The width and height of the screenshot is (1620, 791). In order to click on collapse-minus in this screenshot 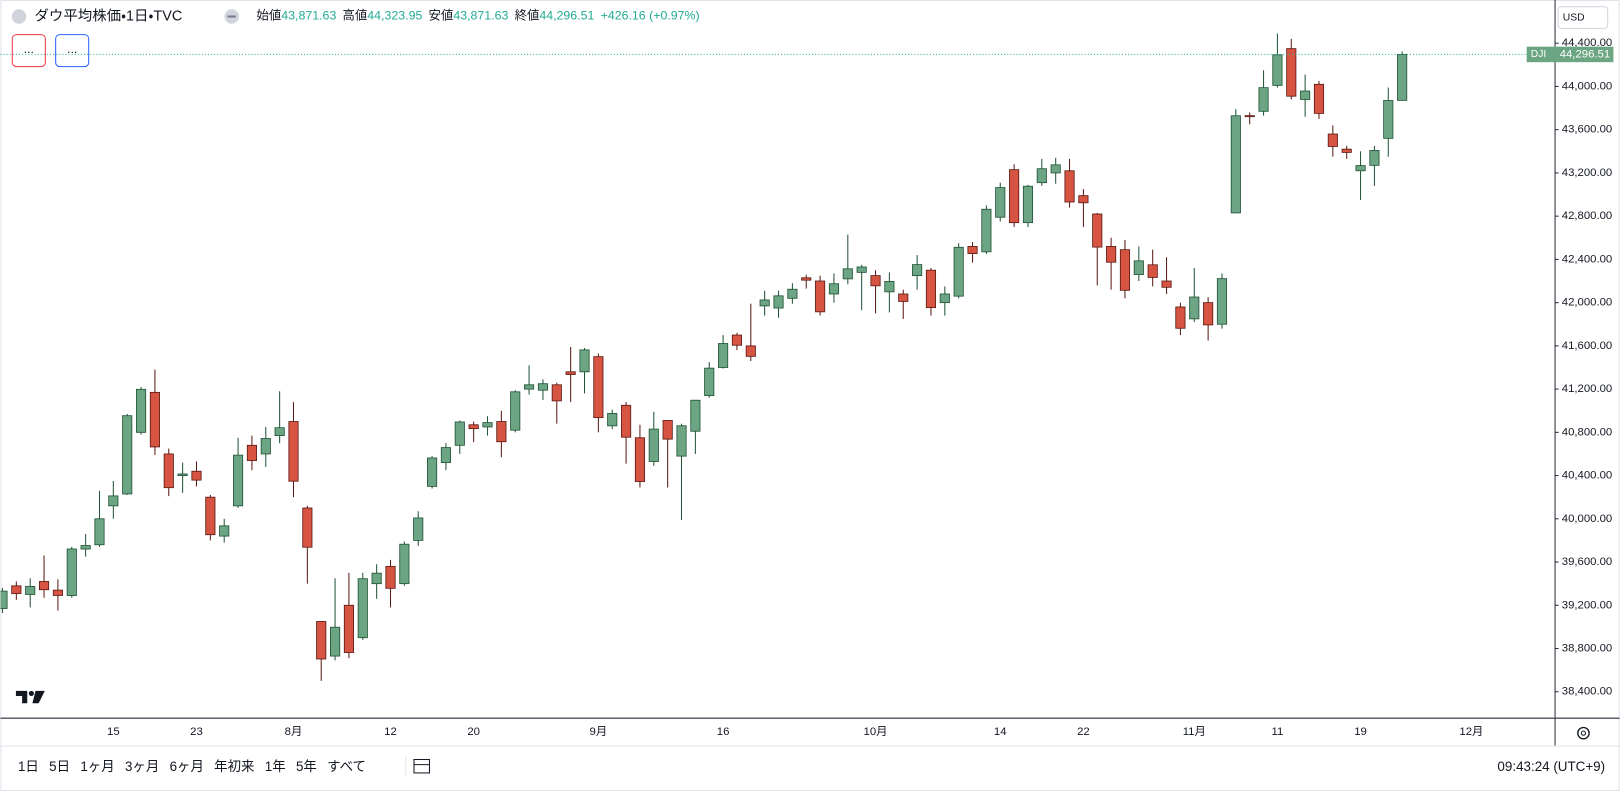, I will do `click(231, 16)`.